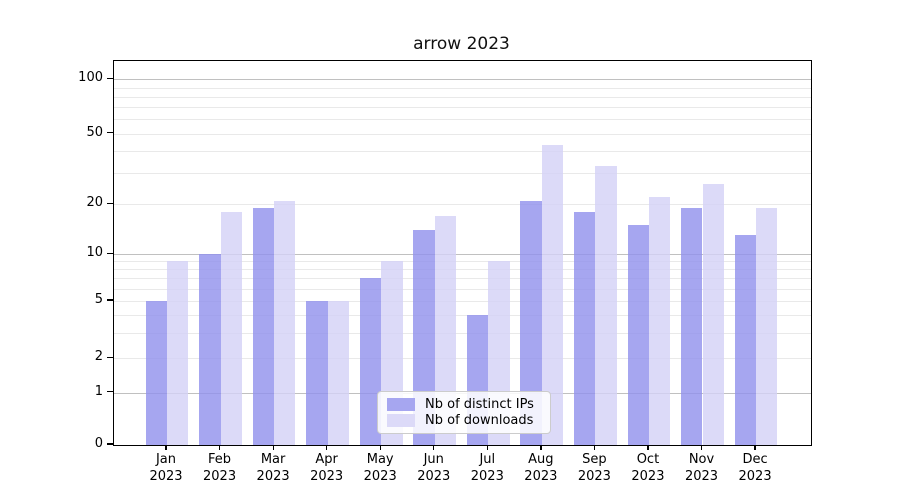  Describe the element at coordinates (767, 326) in the screenshot. I see `bar-downloads-dec` at that location.